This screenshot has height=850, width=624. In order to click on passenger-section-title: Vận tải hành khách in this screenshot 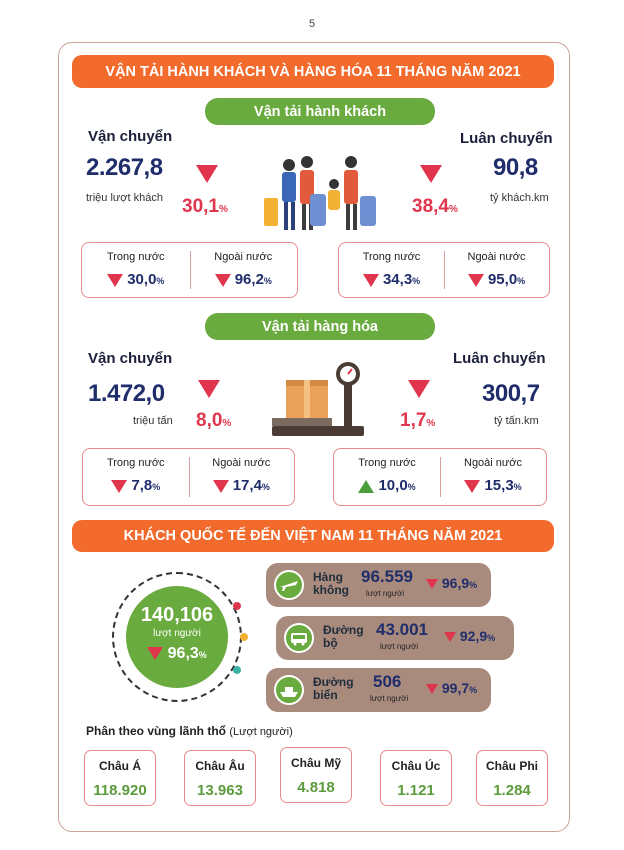, I will do `click(320, 111)`.